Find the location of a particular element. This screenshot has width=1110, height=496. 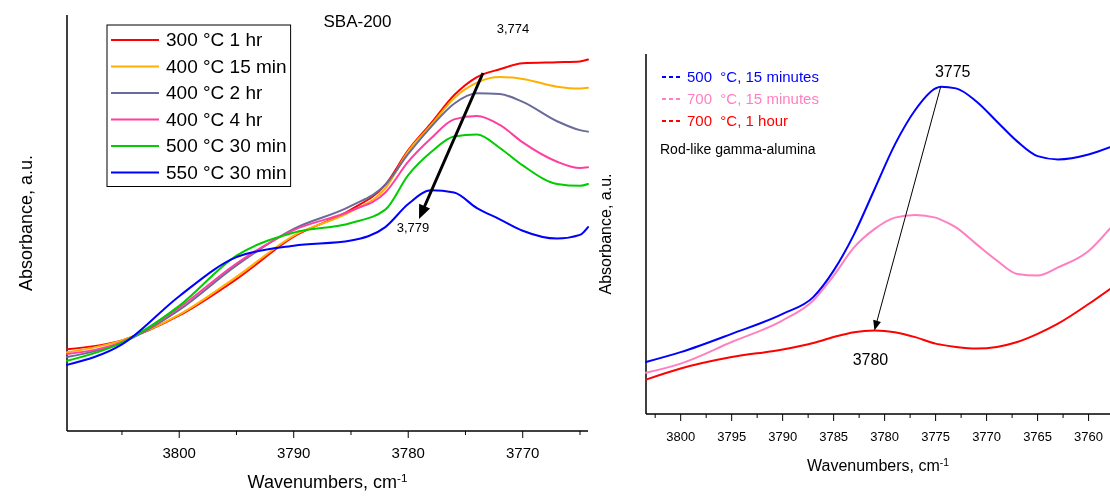

legend-label: 550 °C 30 min is located at coordinates (226, 172).